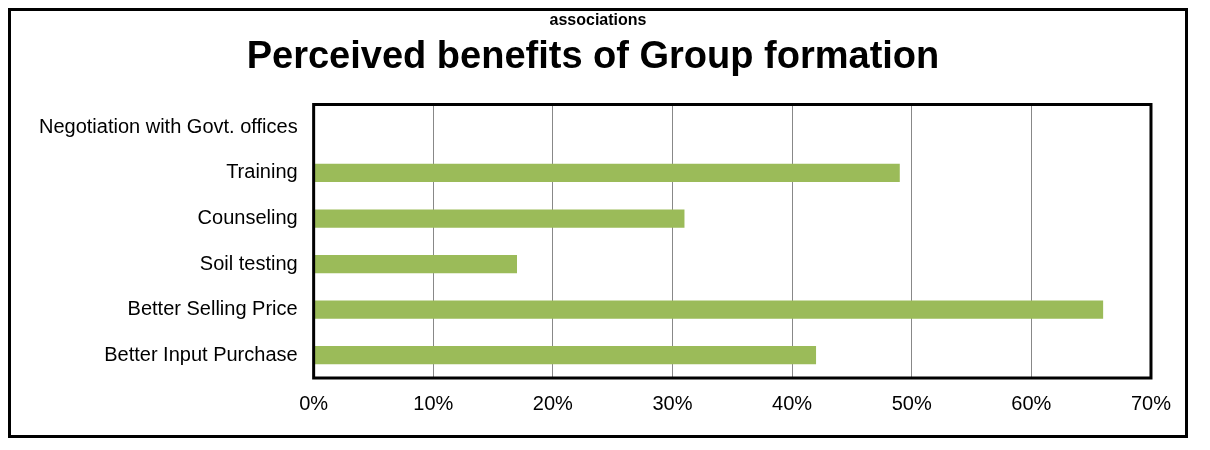 This screenshot has height=450, width=1210. Describe the element at coordinates (262, 171) in the screenshot. I see `y-tick-label: Training` at that location.